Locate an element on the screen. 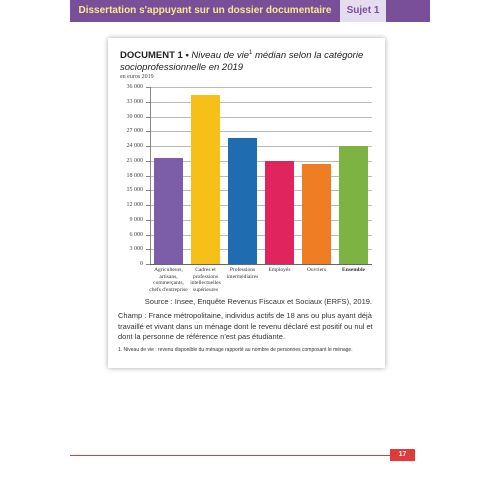  y-tick-label: 18 000 is located at coordinates (135, 175).